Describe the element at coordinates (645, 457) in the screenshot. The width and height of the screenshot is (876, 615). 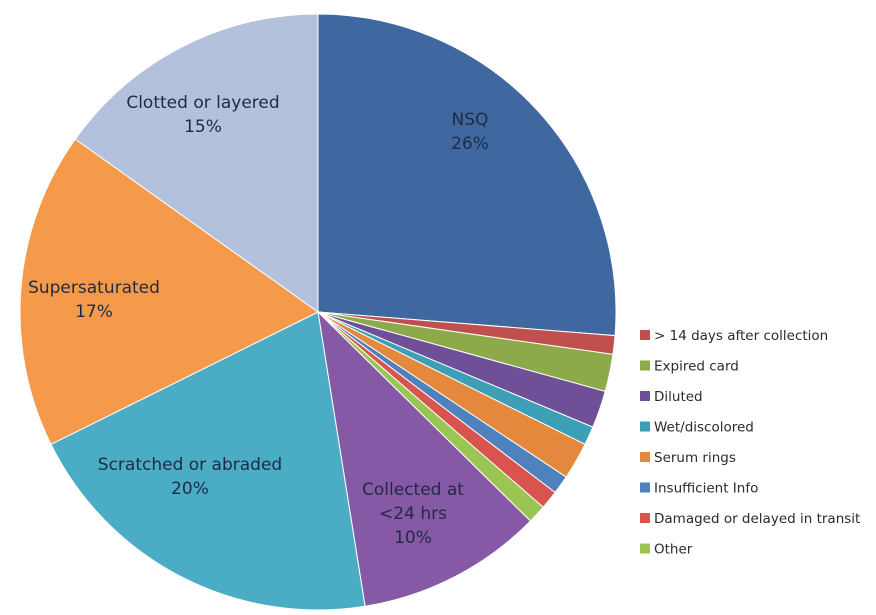
I see `legend-swatch-serum-rings` at that location.